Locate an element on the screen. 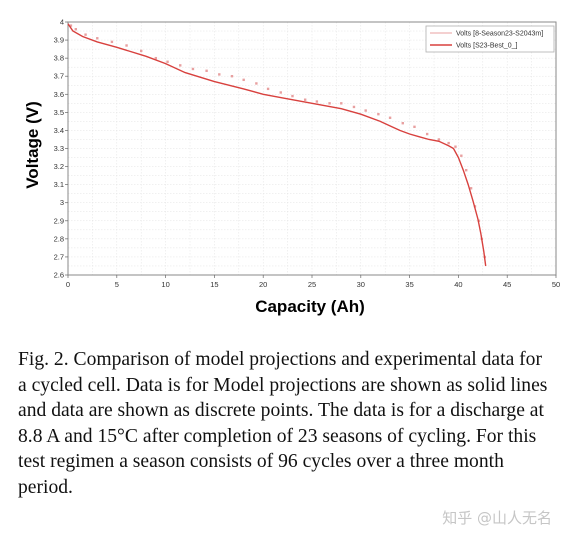  legend-box is located at coordinates (490, 39).